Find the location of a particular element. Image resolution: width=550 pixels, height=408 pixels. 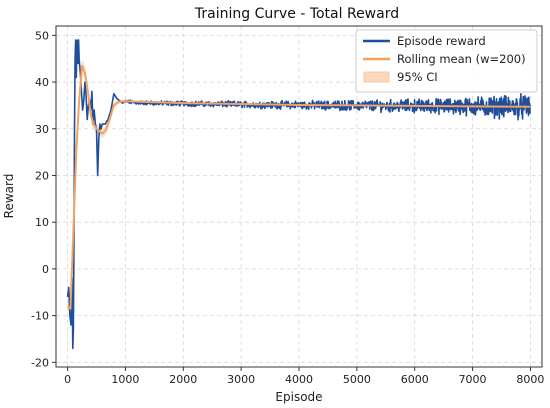

y-tick-label: 0 is located at coordinates (45, 269).